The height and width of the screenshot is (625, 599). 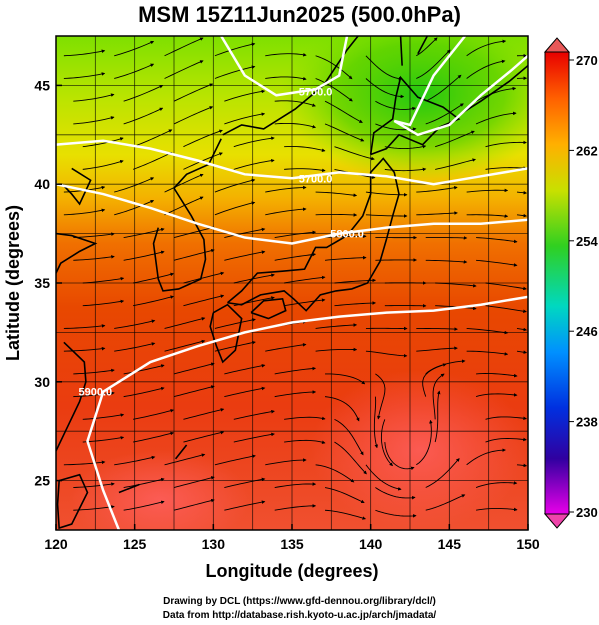 What do you see at coordinates (450, 544) in the screenshot?
I see `x-tick-label: 145` at bounding box center [450, 544].